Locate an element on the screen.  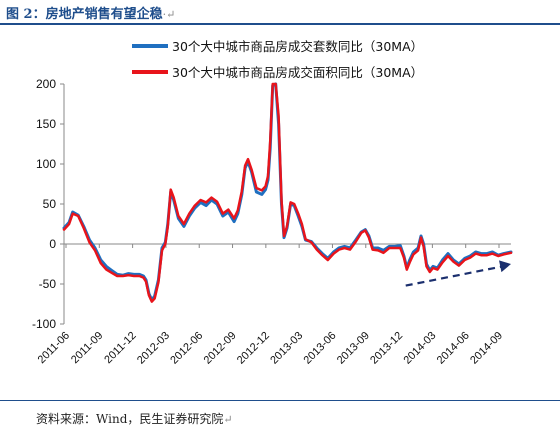
annotation-group is located at coordinates (458, 273).